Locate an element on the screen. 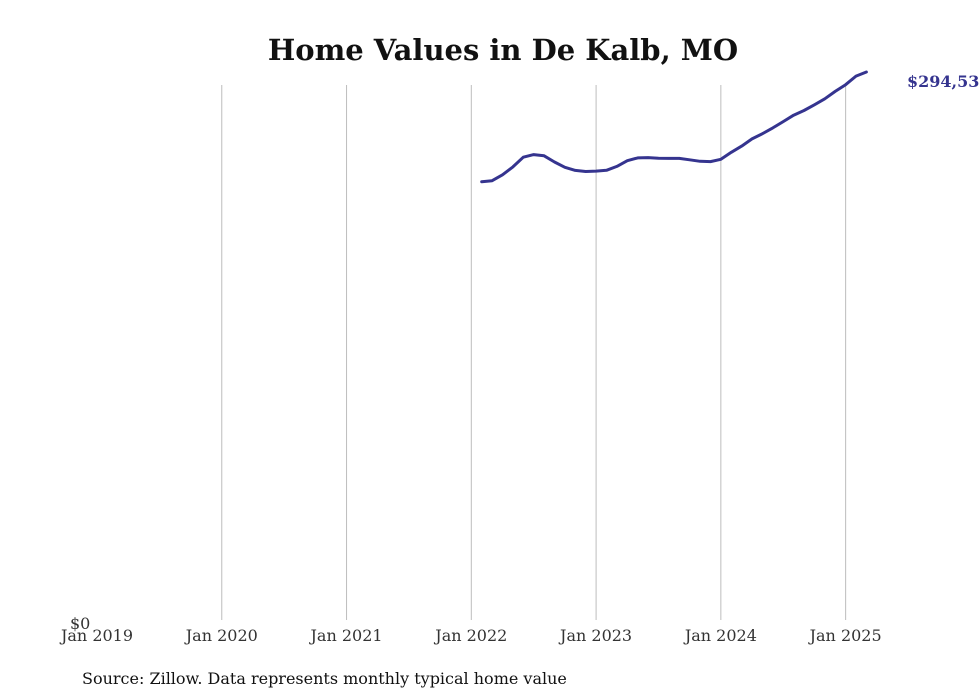 The image size is (980, 699). series-line is located at coordinates (674, 127).